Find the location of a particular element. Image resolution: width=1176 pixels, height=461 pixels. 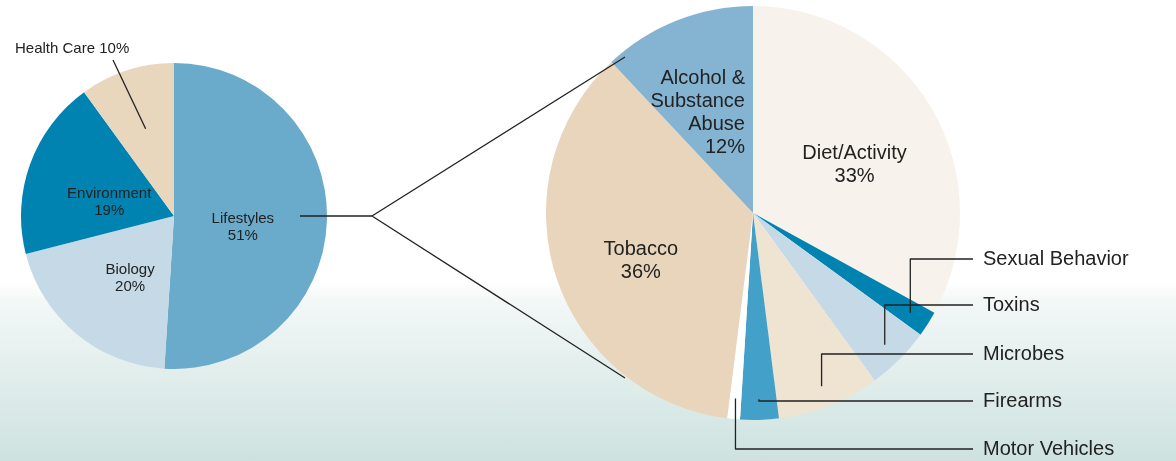

slice-label: Diet/Activity is located at coordinates (854, 151).